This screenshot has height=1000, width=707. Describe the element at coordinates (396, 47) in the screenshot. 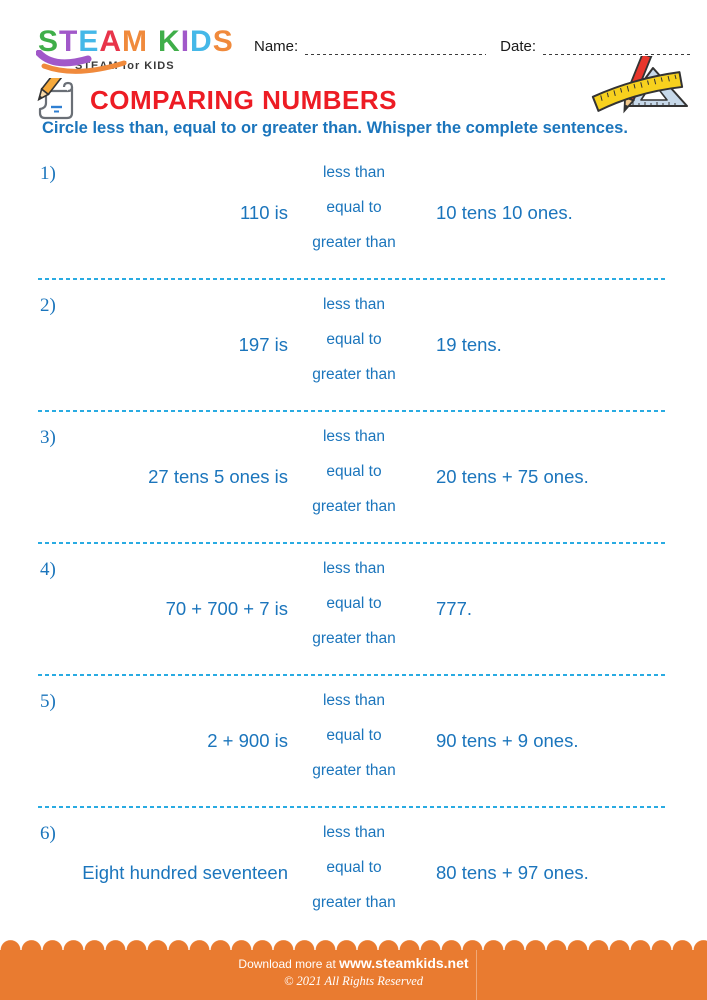

I see `name-input-line` at that location.